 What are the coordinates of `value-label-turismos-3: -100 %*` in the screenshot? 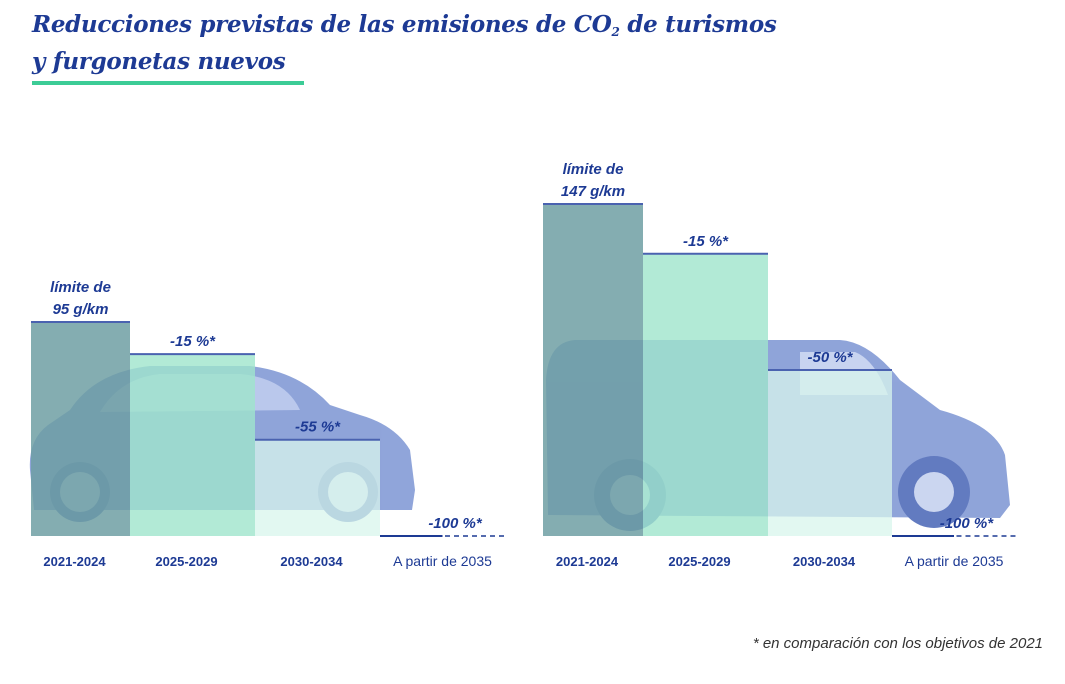 It's located at (455, 523).